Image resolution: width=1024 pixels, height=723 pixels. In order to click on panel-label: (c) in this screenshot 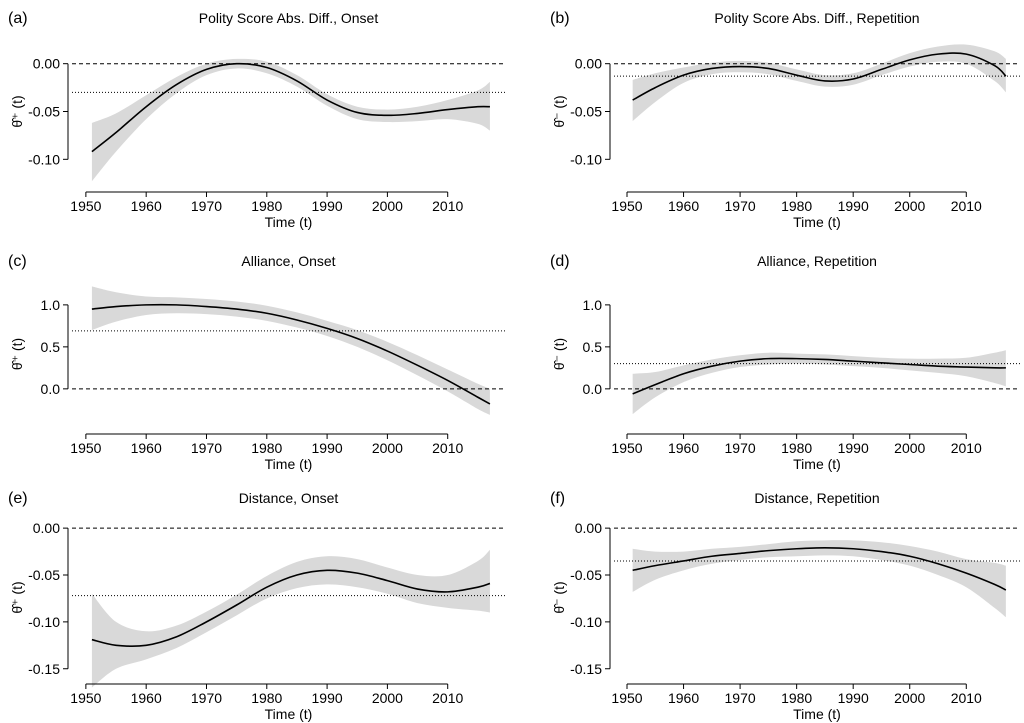, I will do `click(17, 261)`.